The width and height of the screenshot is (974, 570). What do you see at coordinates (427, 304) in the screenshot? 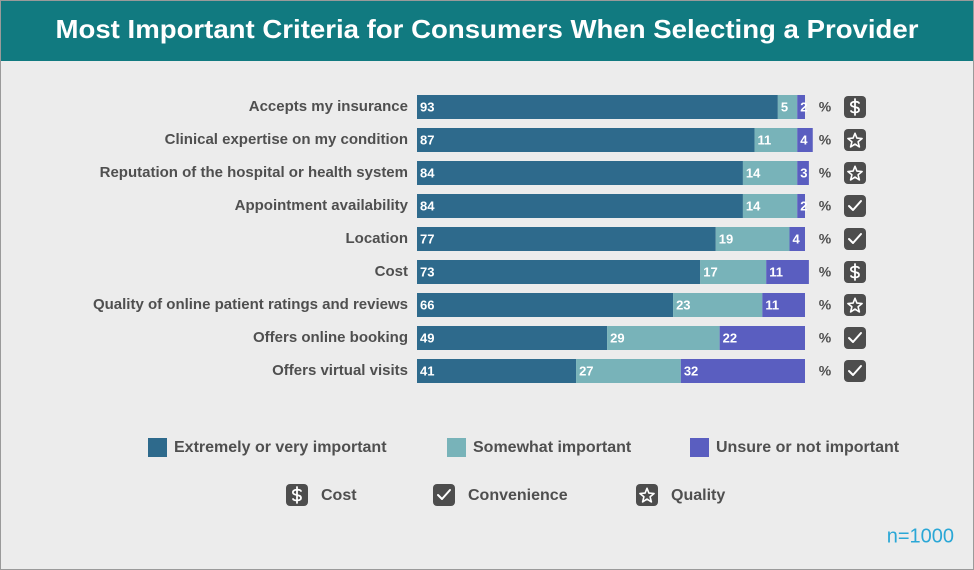
I see `value-label: 66` at bounding box center [427, 304].